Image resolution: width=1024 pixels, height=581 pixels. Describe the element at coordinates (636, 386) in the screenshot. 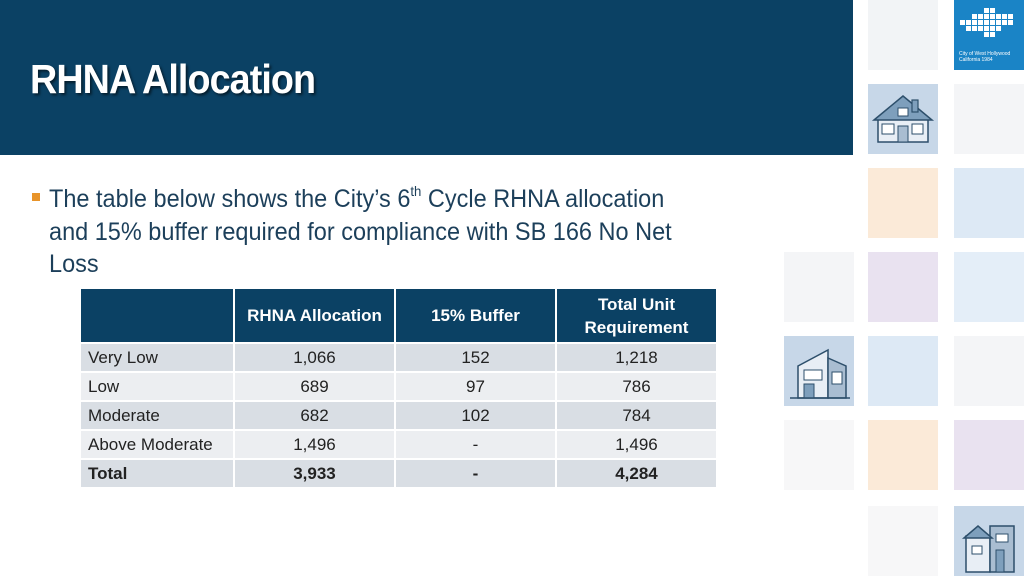

I see `table-cell: 786` at that location.